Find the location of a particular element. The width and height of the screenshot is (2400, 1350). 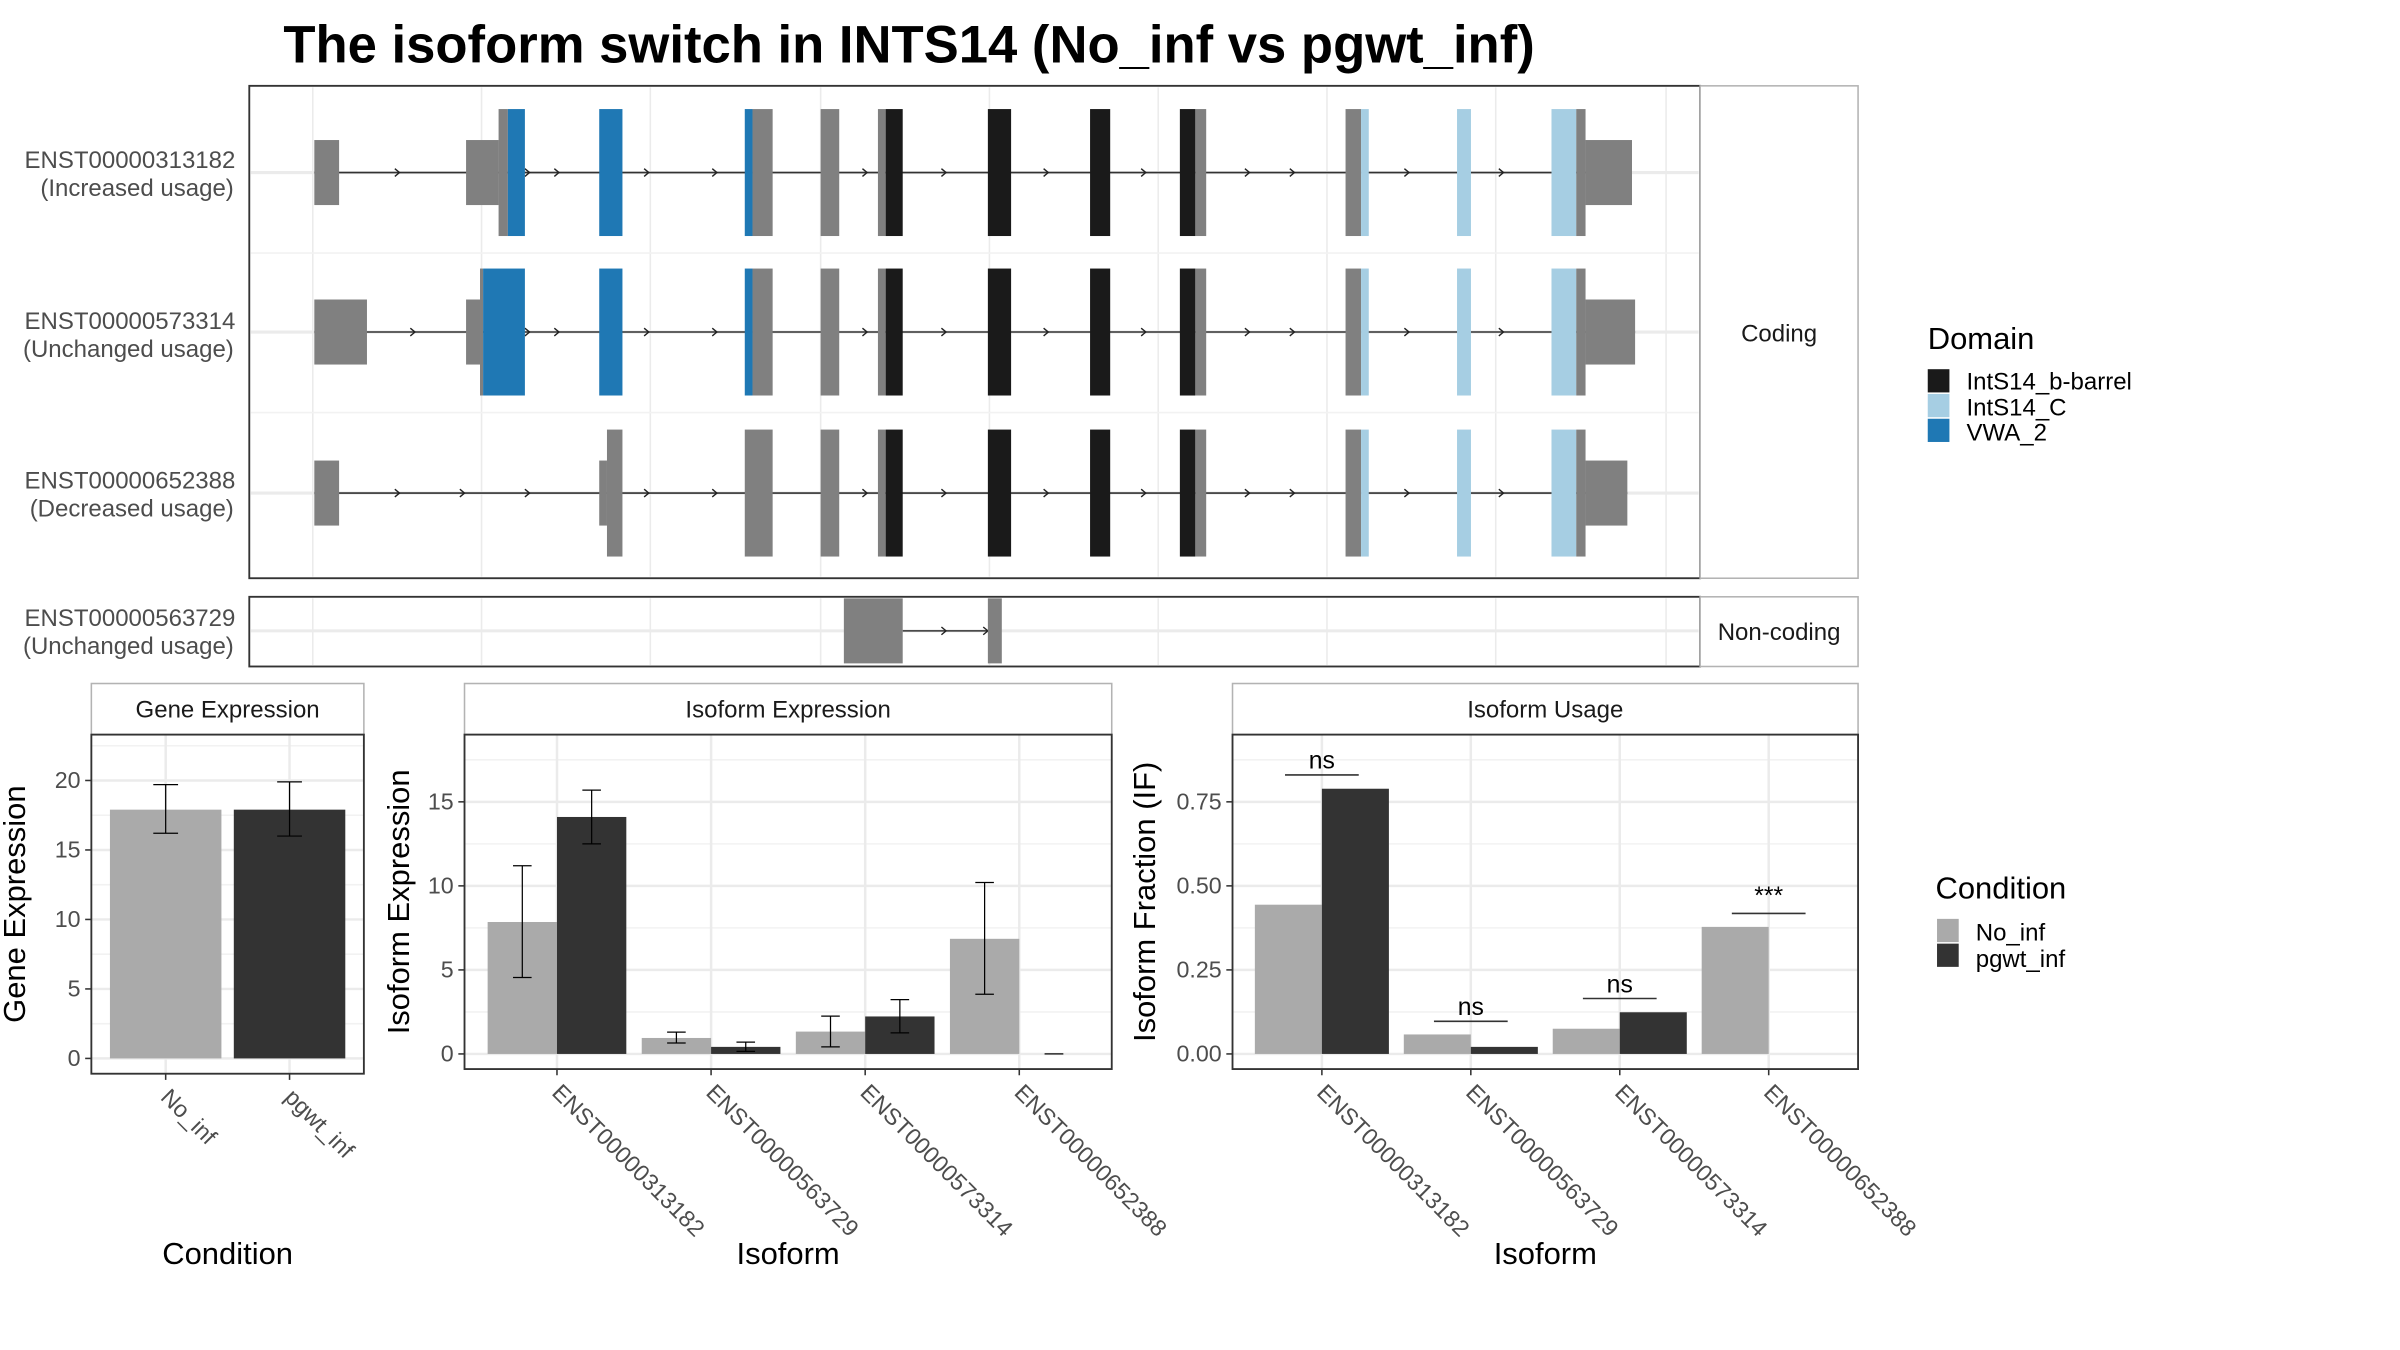

x-tick-label: No_inf is located at coordinates (189, 1117).